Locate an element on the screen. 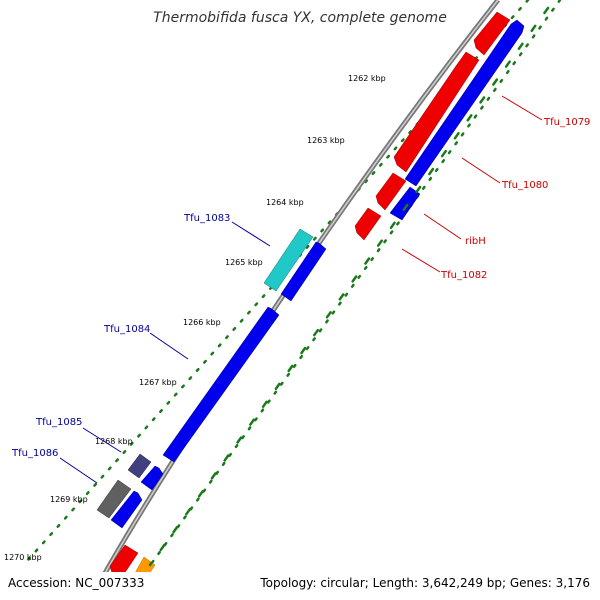 The width and height of the screenshot is (600, 600). gene-tfu-1086-blue-arrow is located at coordinates (126, 509).